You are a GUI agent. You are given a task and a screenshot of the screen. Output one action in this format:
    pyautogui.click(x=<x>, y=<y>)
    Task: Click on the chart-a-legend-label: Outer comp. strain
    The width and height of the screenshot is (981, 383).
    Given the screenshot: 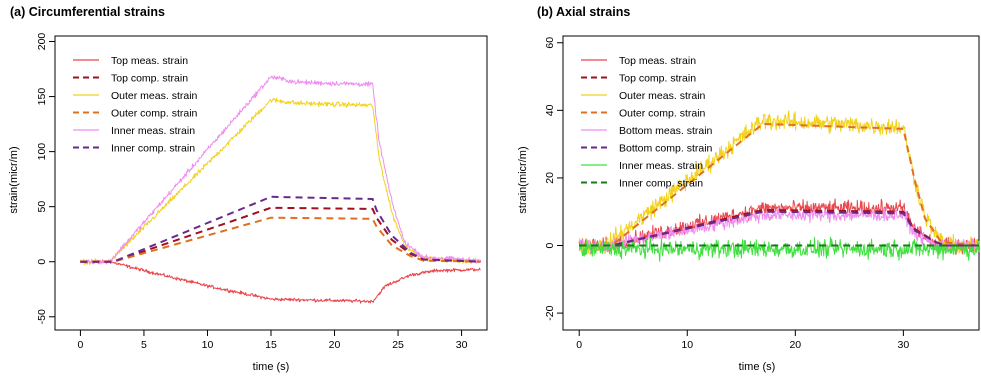 What is the action you would take?
    pyautogui.click(x=154, y=114)
    